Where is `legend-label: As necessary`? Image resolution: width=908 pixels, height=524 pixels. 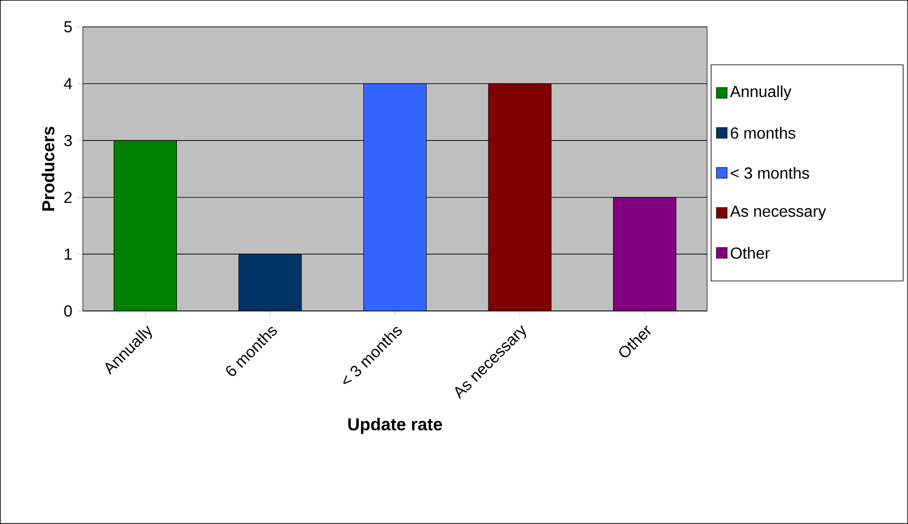
legend-label: As necessary is located at coordinates (778, 213).